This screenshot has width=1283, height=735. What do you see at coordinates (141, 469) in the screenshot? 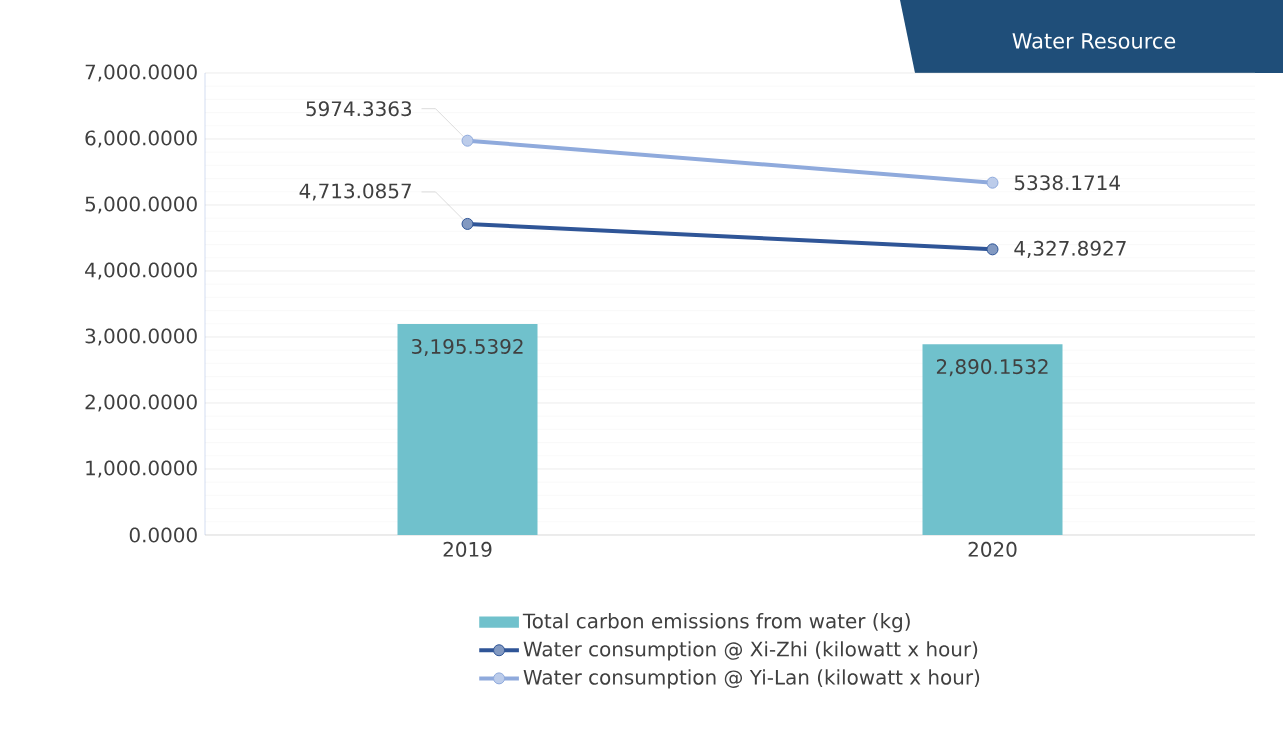
I see `y-tick-label: 1,000.0000` at bounding box center [141, 469].